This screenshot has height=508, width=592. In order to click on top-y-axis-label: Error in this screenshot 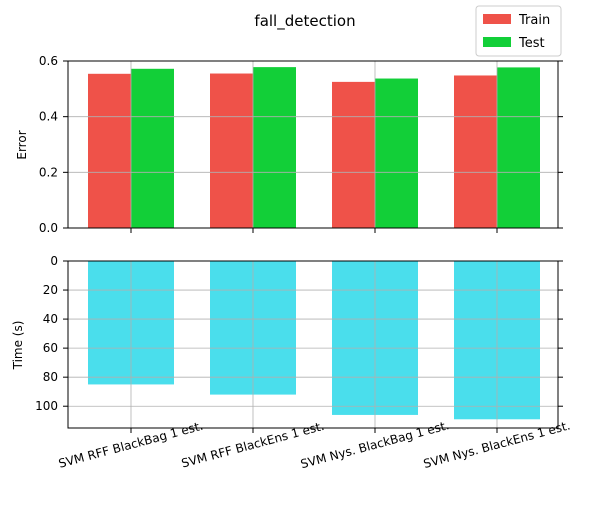, I will do `click(22, 144)`.